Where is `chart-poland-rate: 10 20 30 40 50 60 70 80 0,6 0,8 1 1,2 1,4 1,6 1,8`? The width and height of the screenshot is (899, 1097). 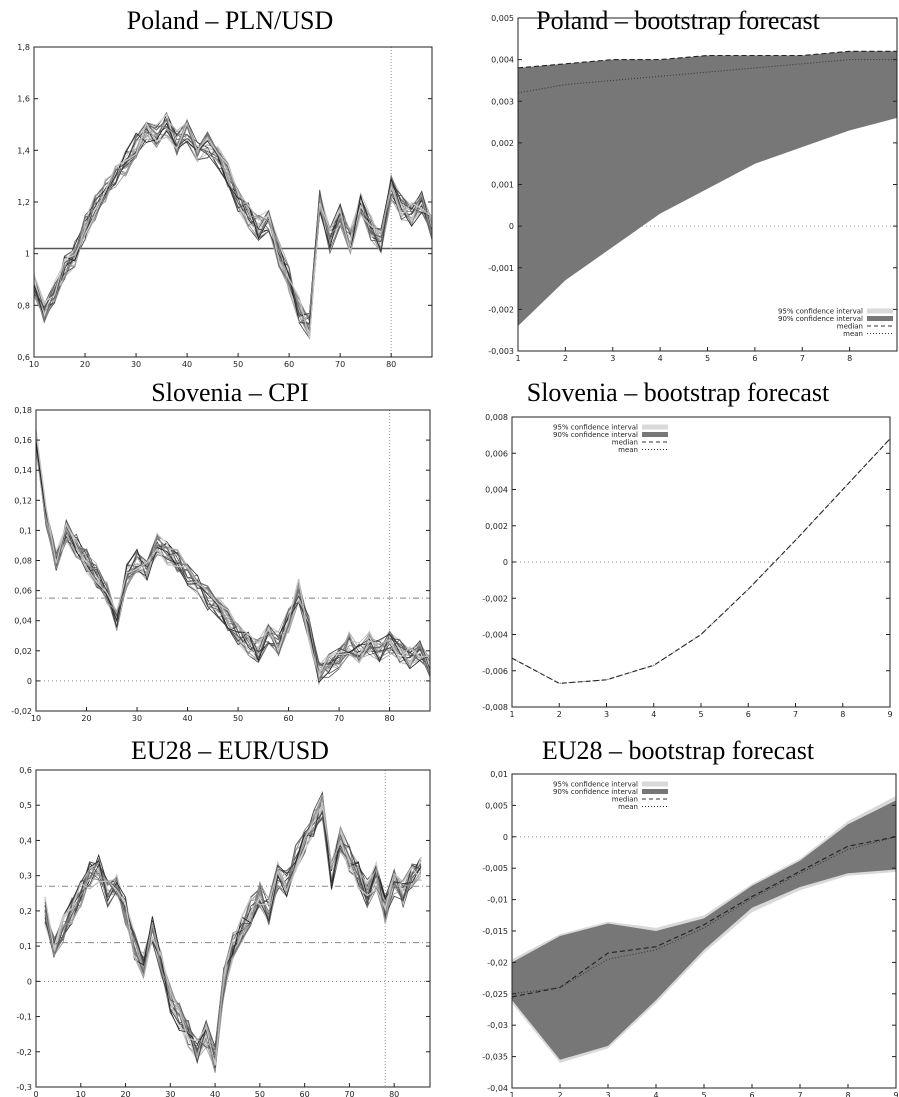 chart-poland-rate: 10 20 30 40 50 60 70 80 0,6 0,8 1 1,2 1,4 1,6 1,8 is located at coordinates (225, 206).